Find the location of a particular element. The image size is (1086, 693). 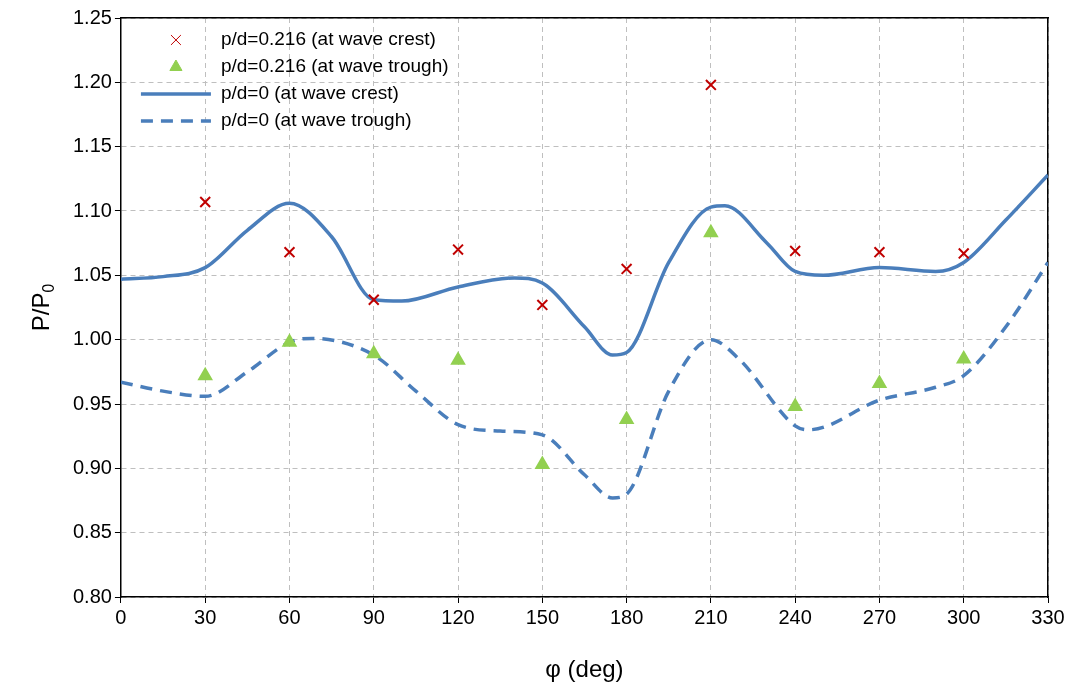

x-tick-label: 30 is located at coordinates (205, 616).